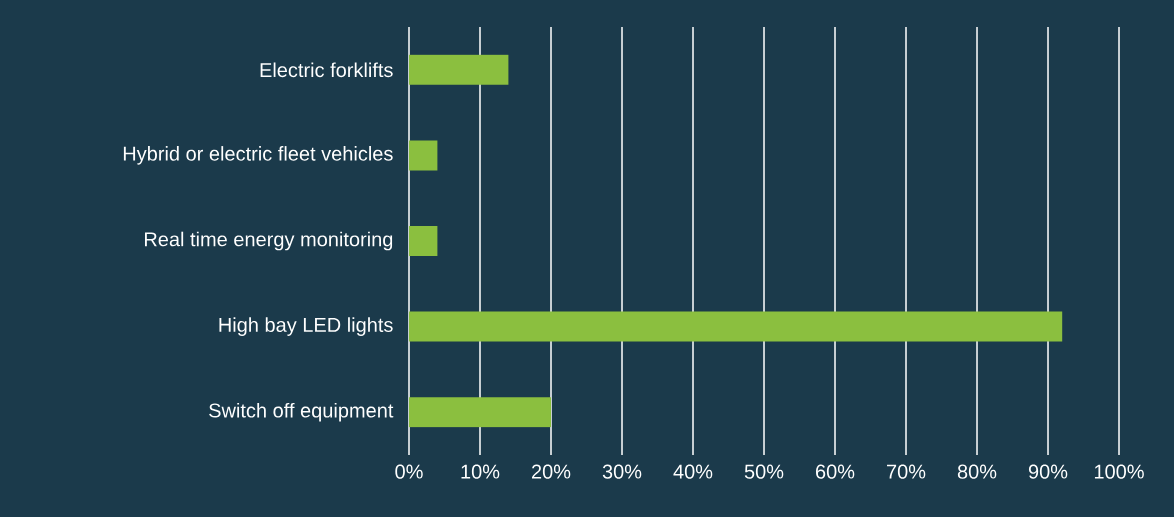 The width and height of the screenshot is (1174, 517). What do you see at coordinates (306, 326) in the screenshot?
I see `y-tick-label: High bay LED lights` at bounding box center [306, 326].